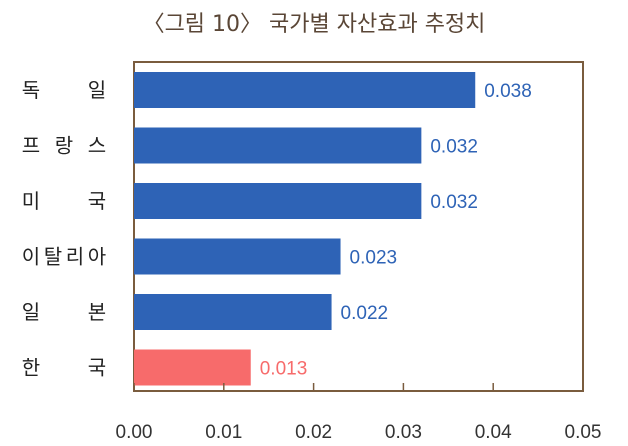 This screenshot has width=628, height=446. I want to click on x-tick-label: 0.00, so click(134, 432).